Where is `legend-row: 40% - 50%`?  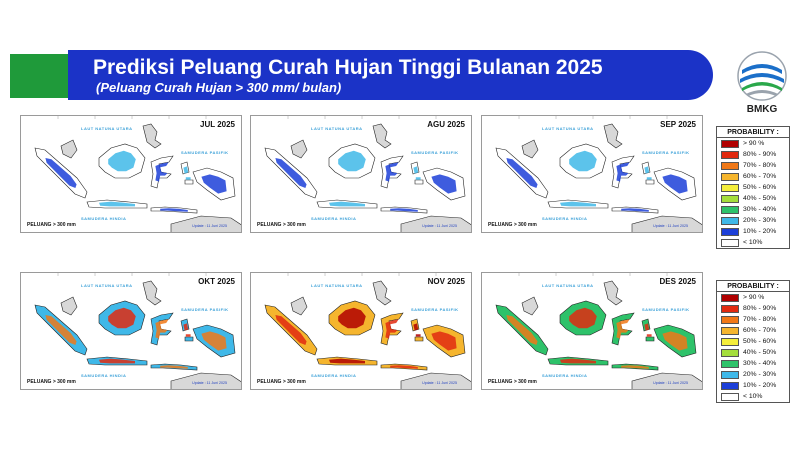
legend-row: 40% - 50% is located at coordinates (753, 198).